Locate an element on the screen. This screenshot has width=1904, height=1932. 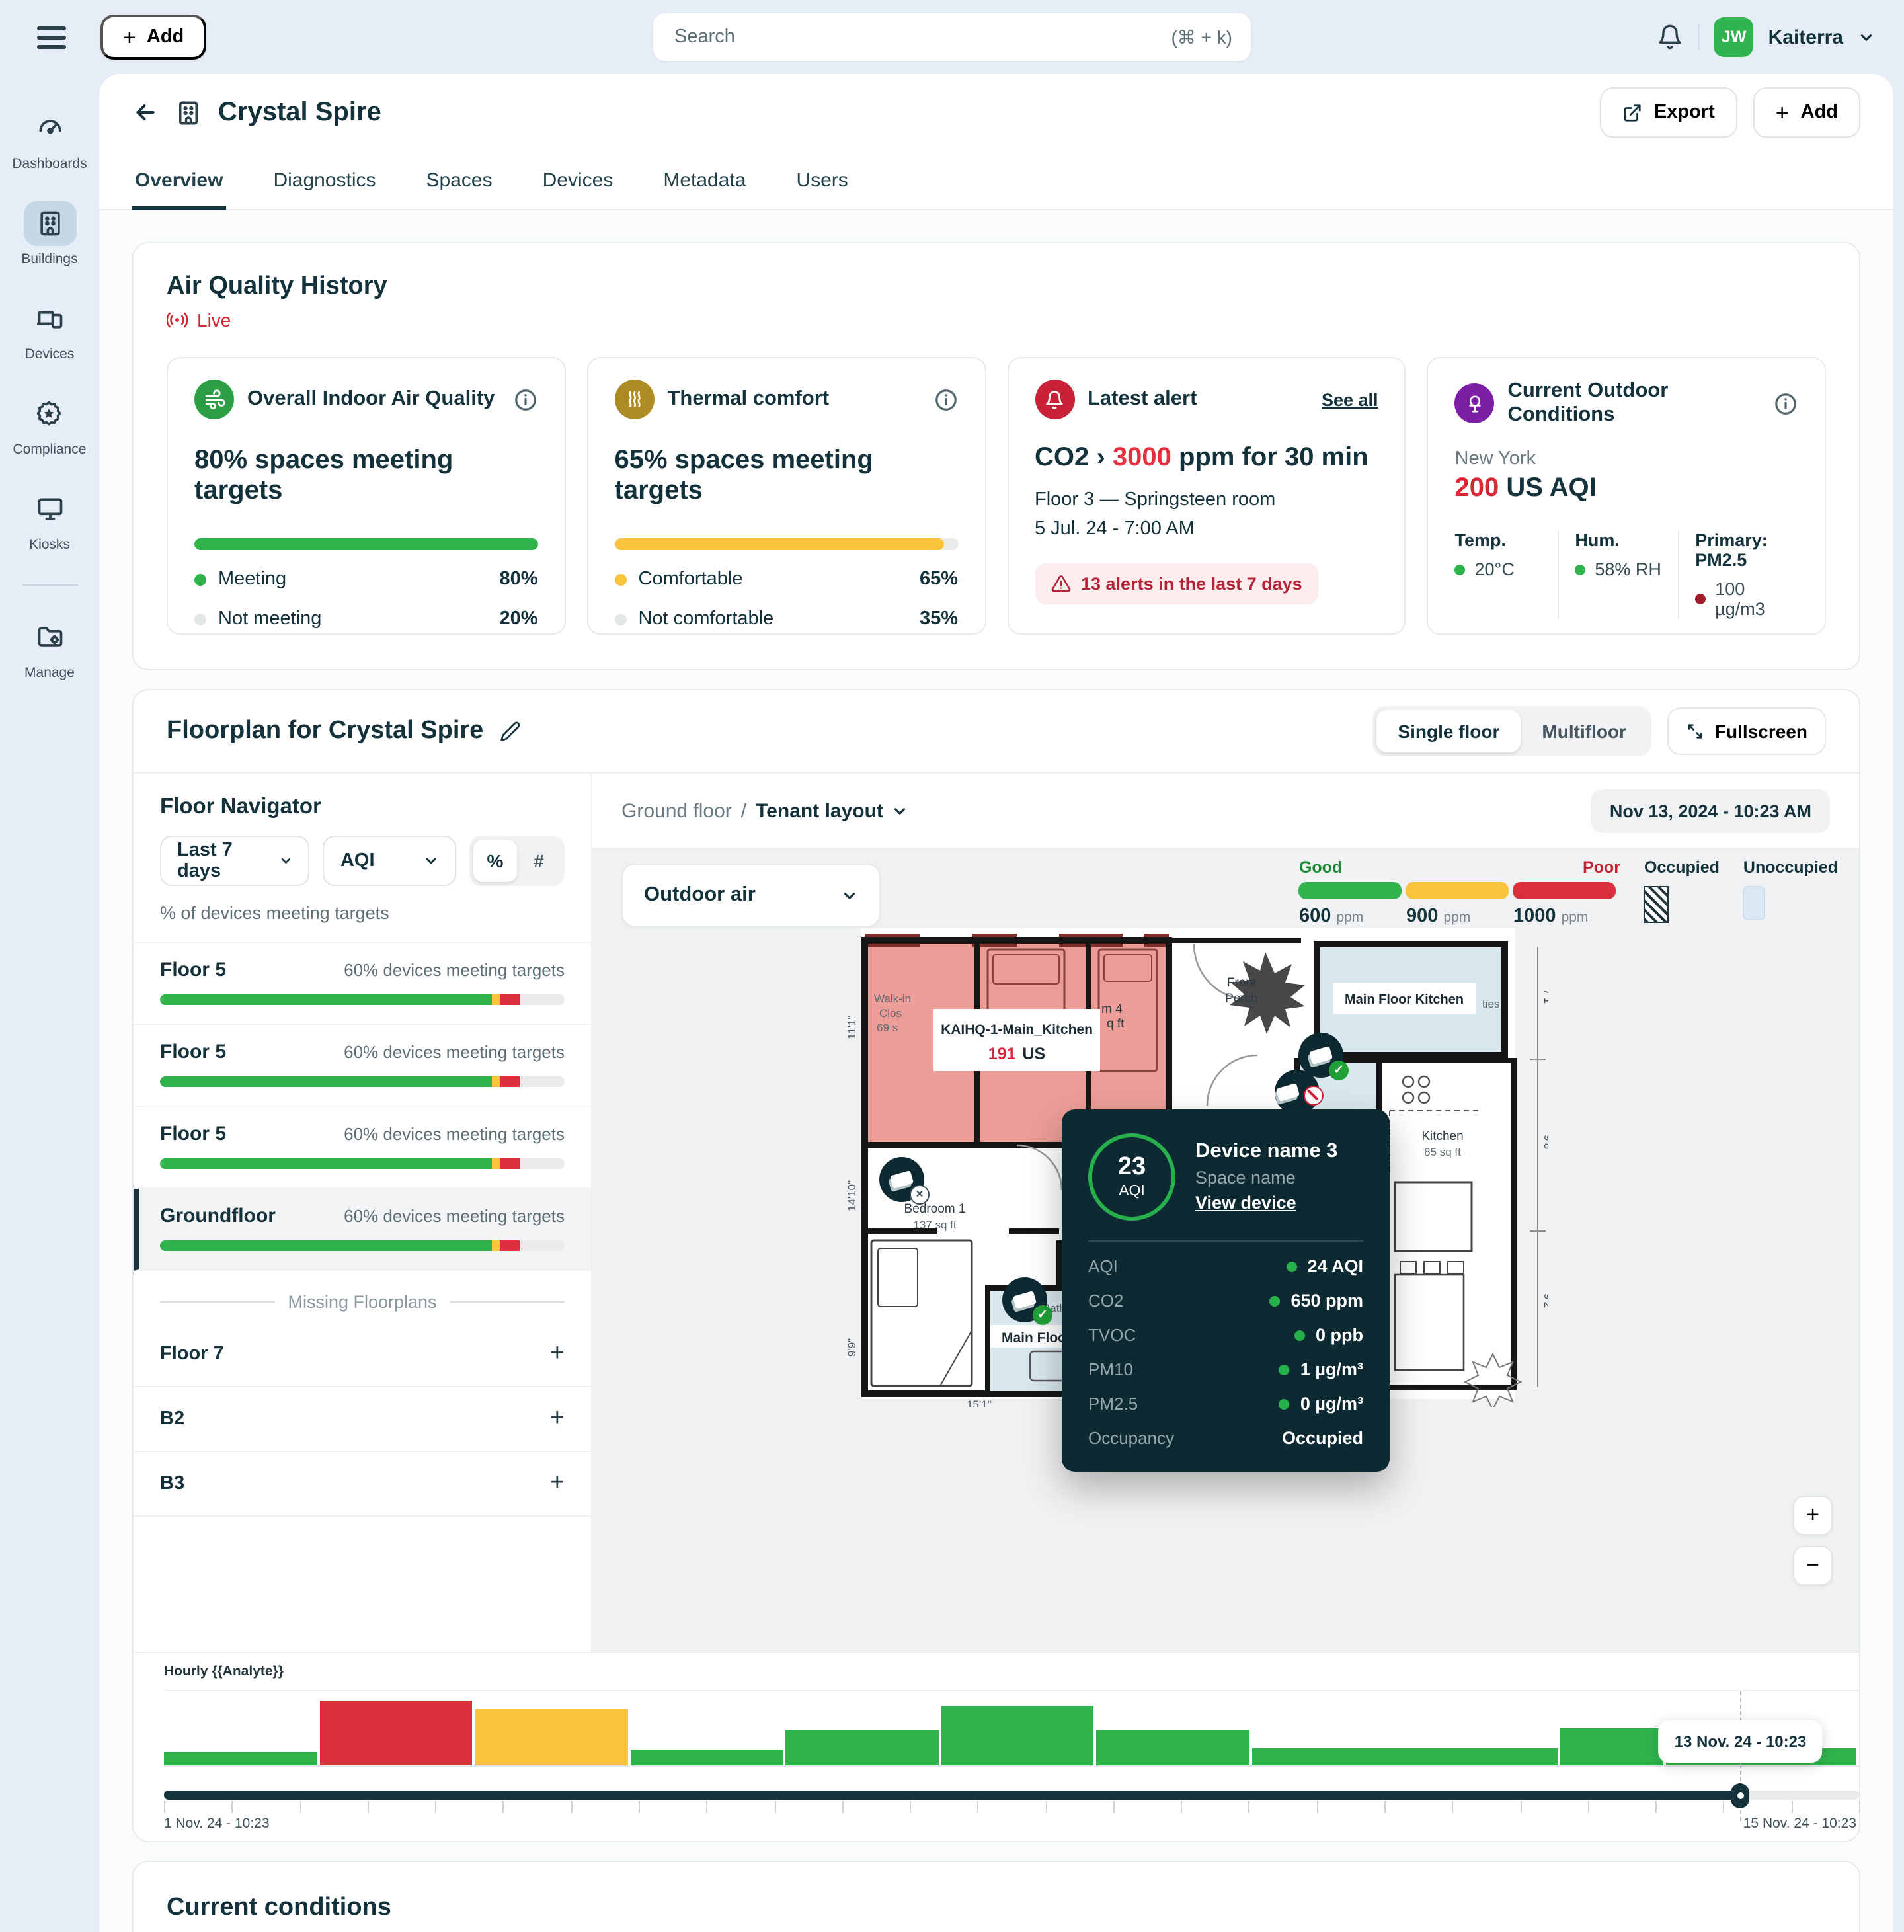
popup-metric-row: TVOC 0 ppb is located at coordinates (1225, 1335).